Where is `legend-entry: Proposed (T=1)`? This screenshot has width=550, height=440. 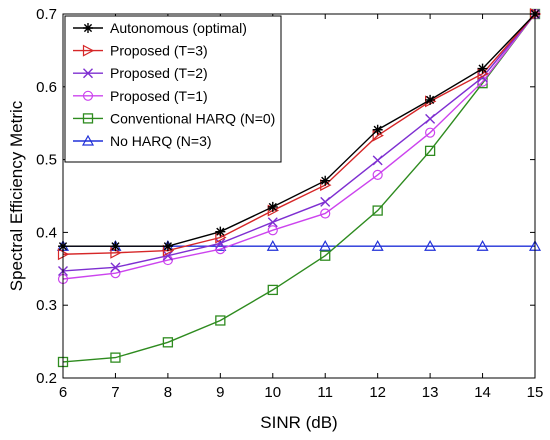
legend-entry: Proposed (T=1) is located at coordinates (140, 96).